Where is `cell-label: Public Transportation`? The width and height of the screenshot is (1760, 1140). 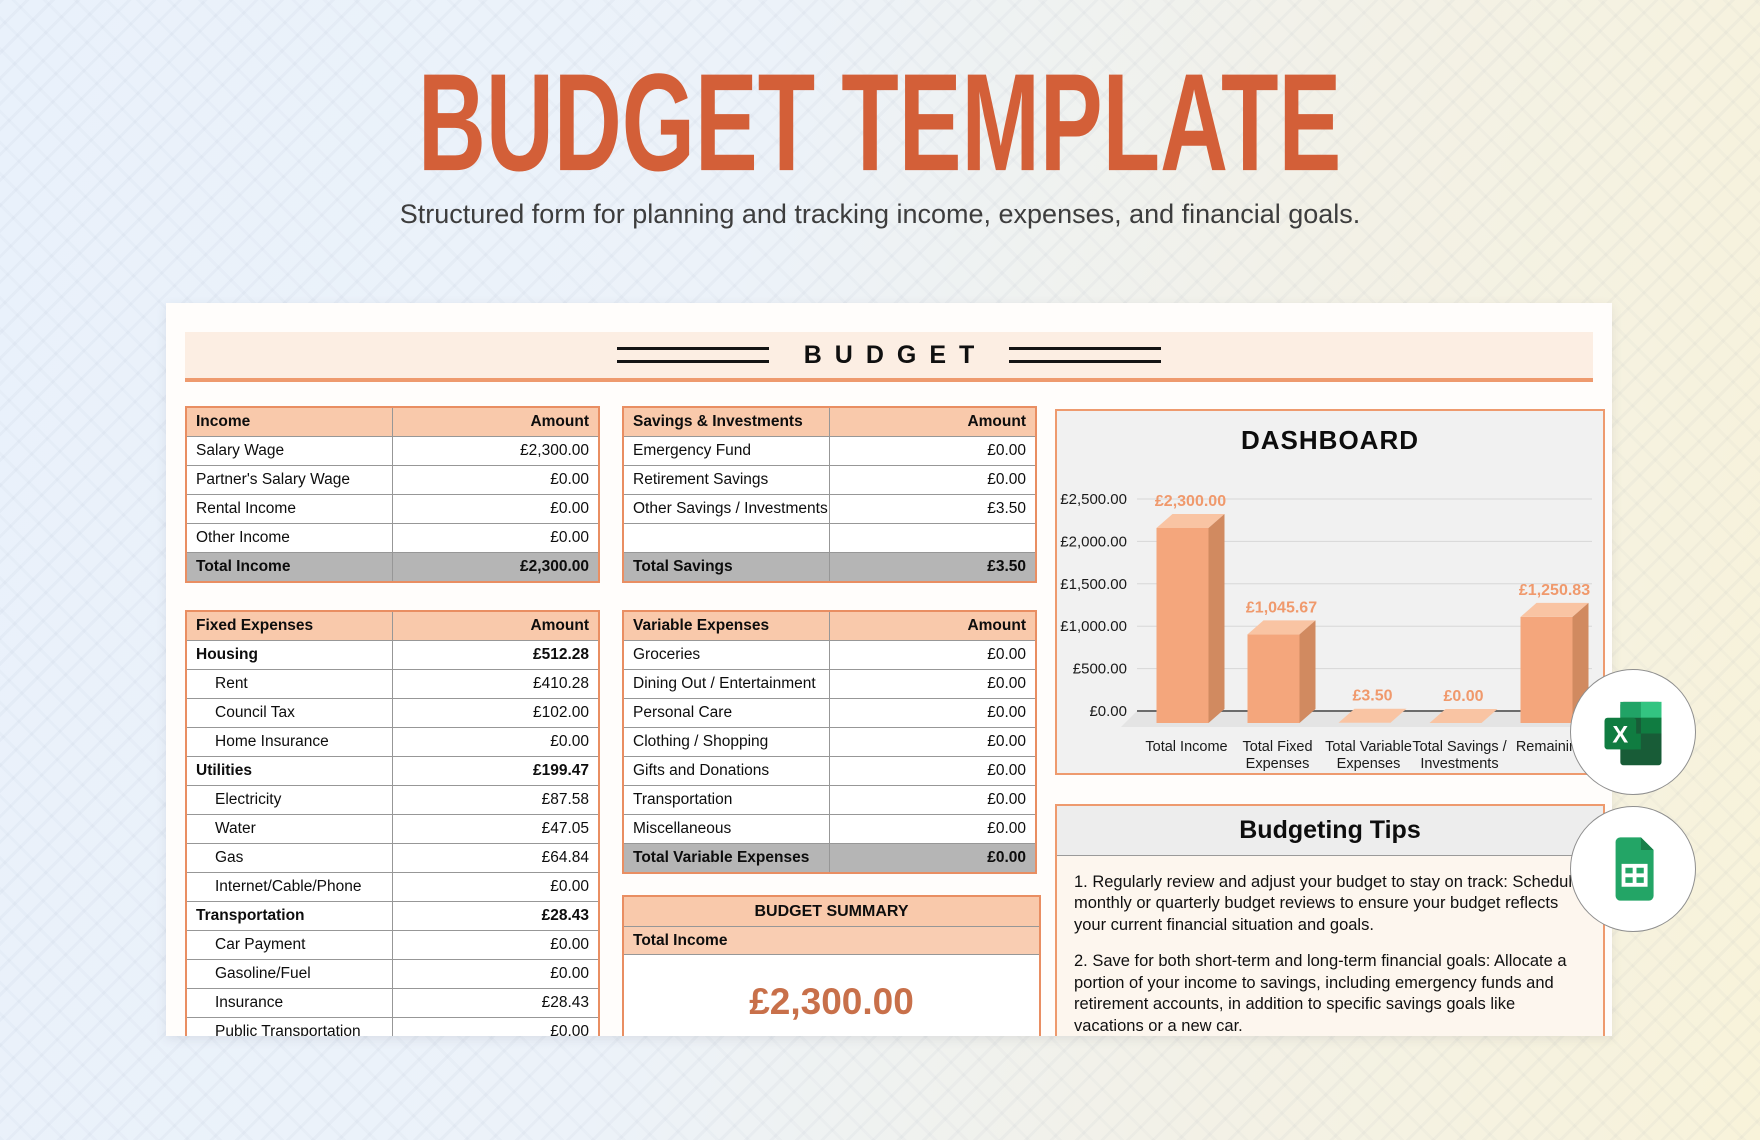 cell-label: Public Transportation is located at coordinates (289, 1026).